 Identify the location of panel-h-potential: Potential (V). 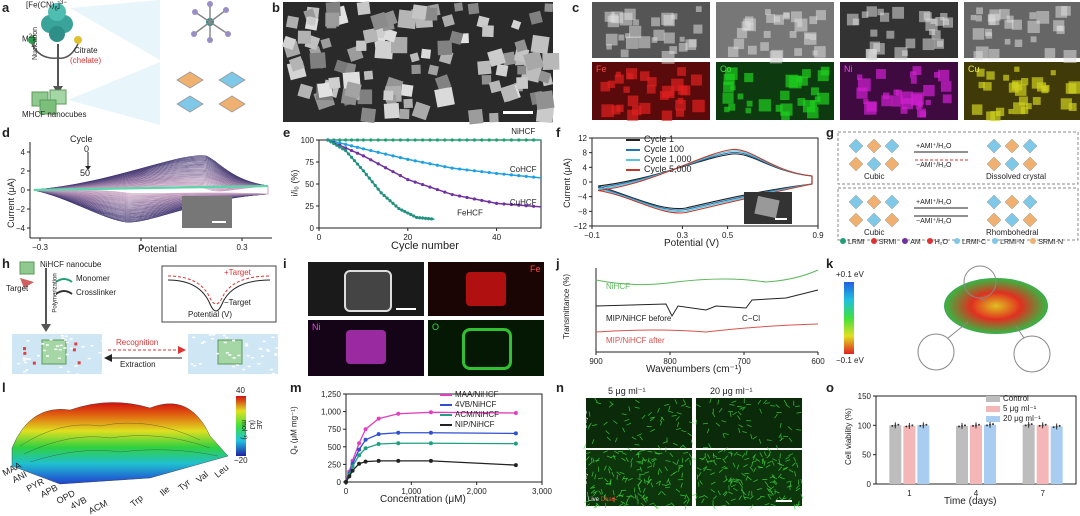
(210, 314).